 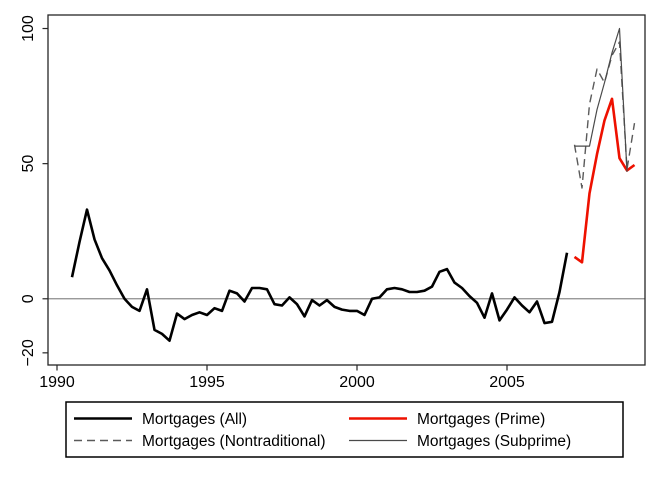 I want to click on series-line-mortgages-subprime, so click(x=601, y=99).